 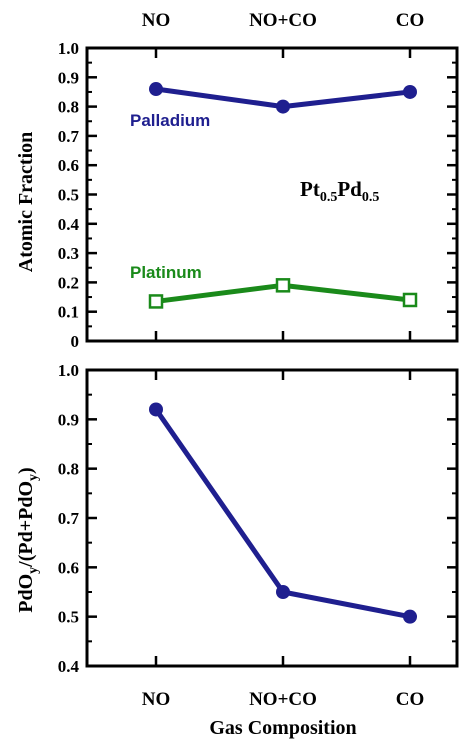 What do you see at coordinates (156, 699) in the screenshot?
I see `category-label-bottom-0: NO` at bounding box center [156, 699].